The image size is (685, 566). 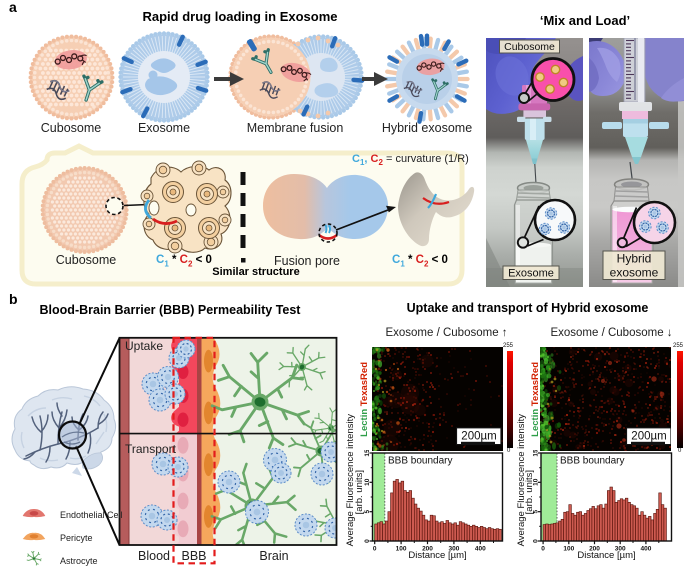 What do you see at coordinates (529, 47) in the screenshot?
I see `svg-text: Cubosome` at bounding box center [529, 47].